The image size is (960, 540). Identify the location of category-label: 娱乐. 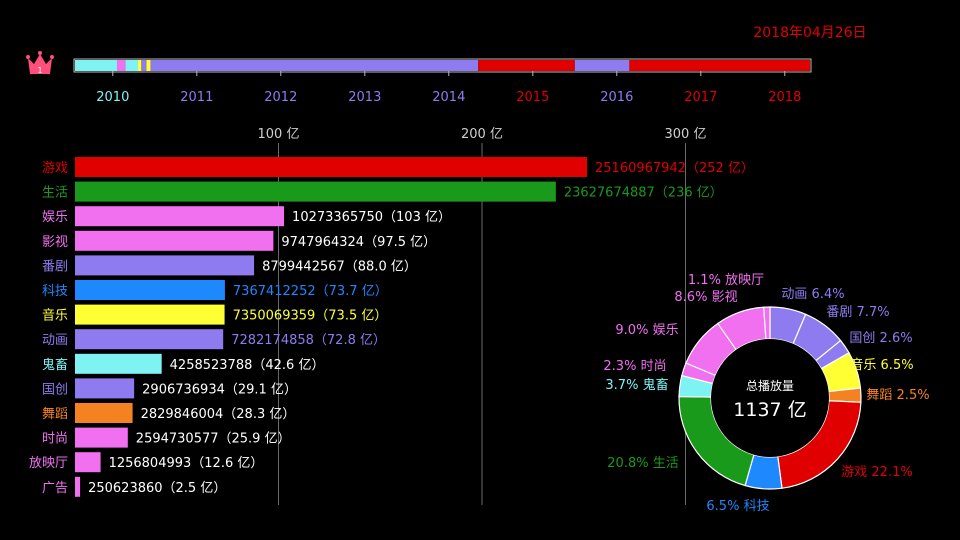
(55, 217).